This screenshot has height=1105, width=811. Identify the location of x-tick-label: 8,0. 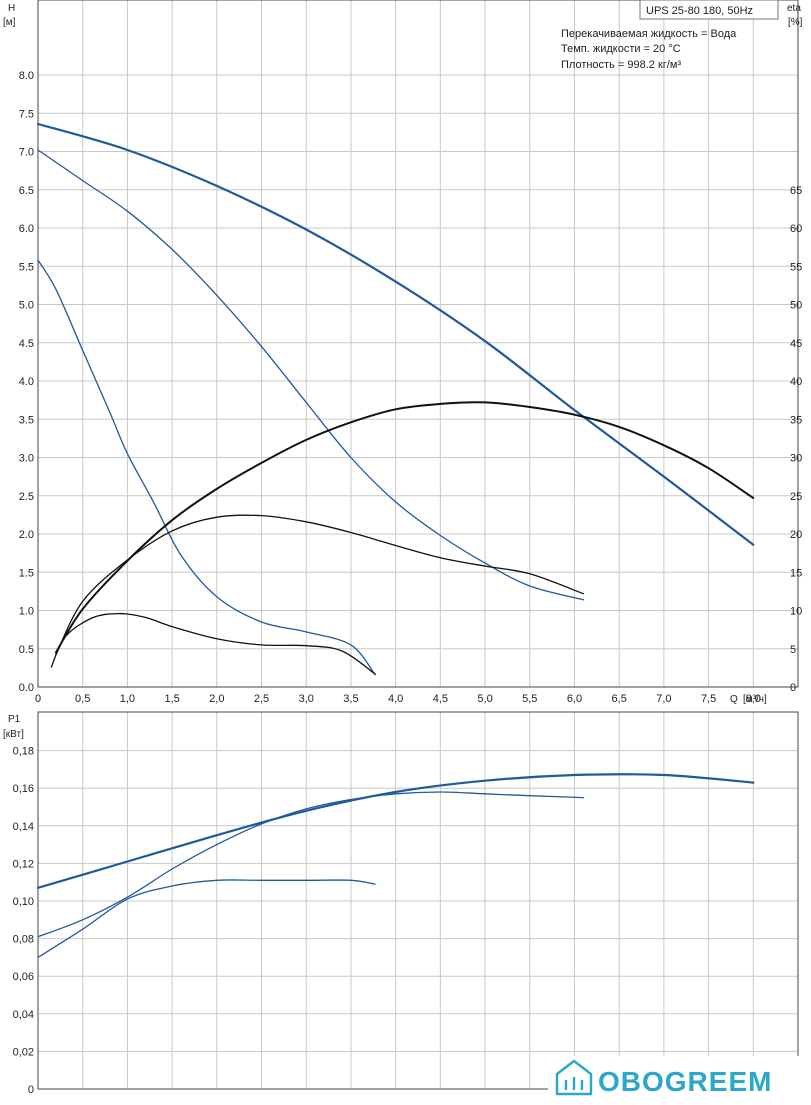
(753, 699).